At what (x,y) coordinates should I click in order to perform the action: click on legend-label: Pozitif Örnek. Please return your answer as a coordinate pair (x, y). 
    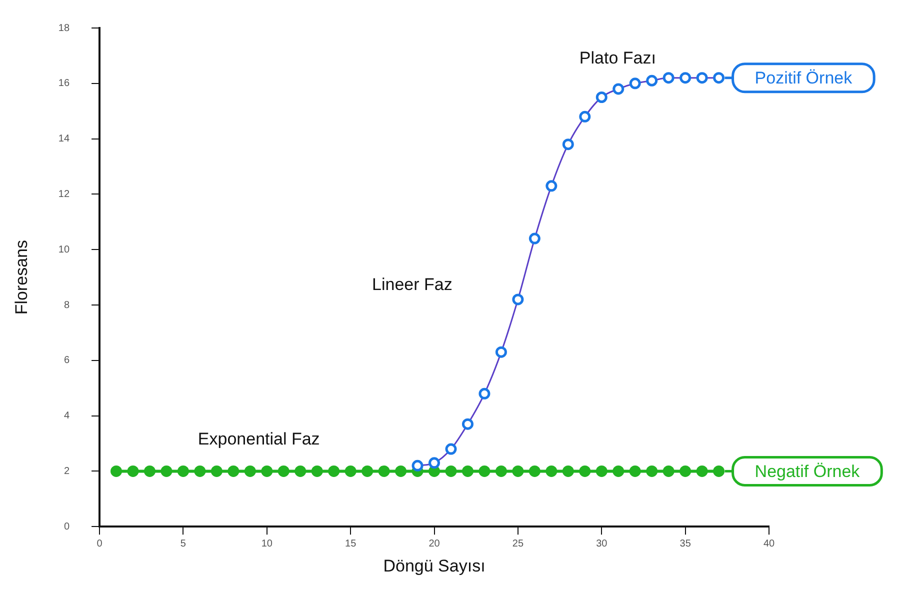
    Looking at the image, I should click on (803, 78).